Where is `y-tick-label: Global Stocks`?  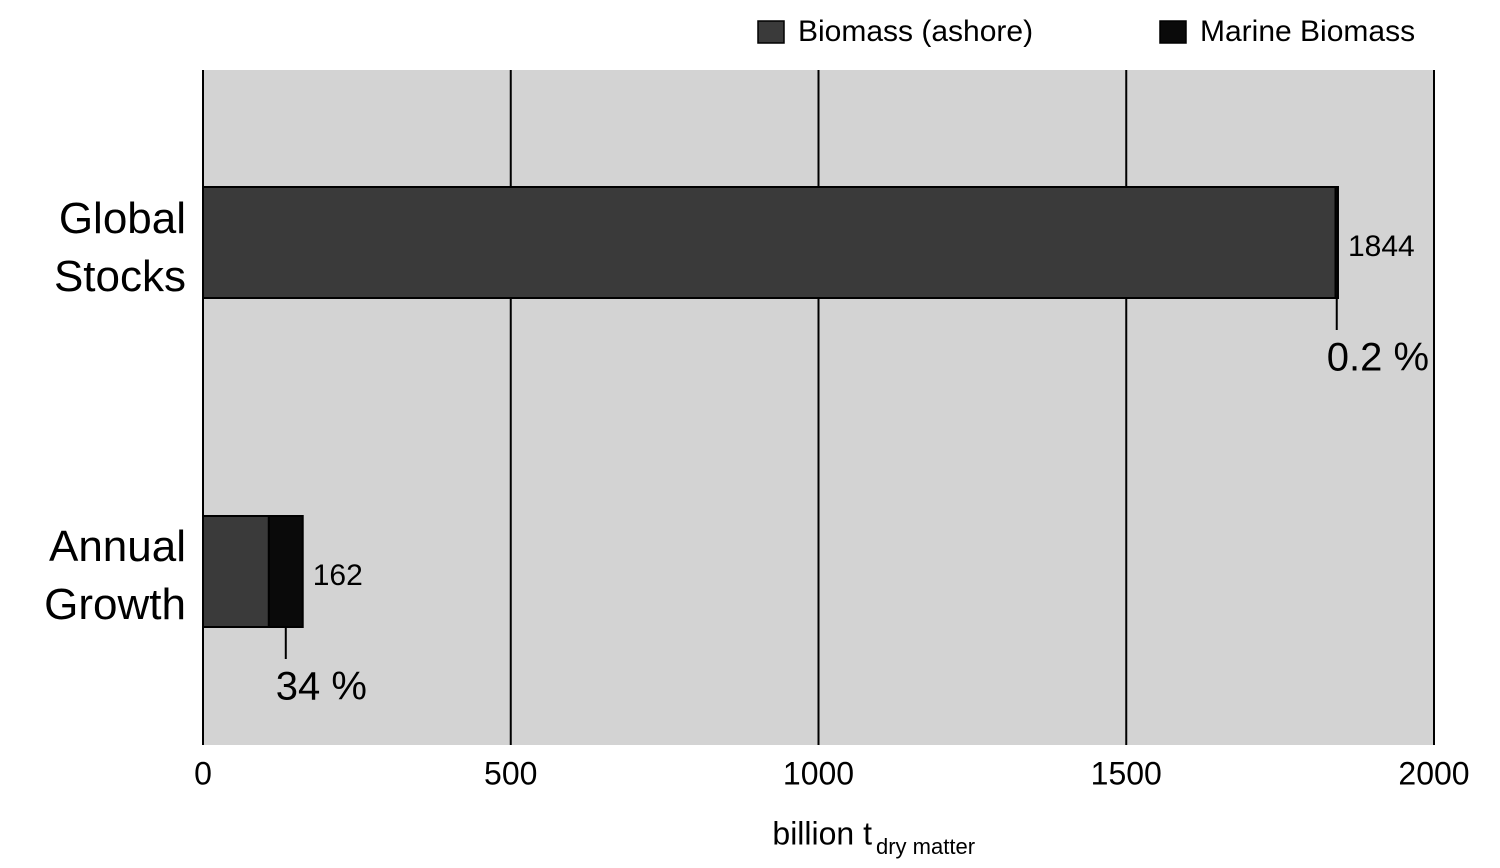
y-tick-label: Global Stocks is located at coordinates (119, 247).